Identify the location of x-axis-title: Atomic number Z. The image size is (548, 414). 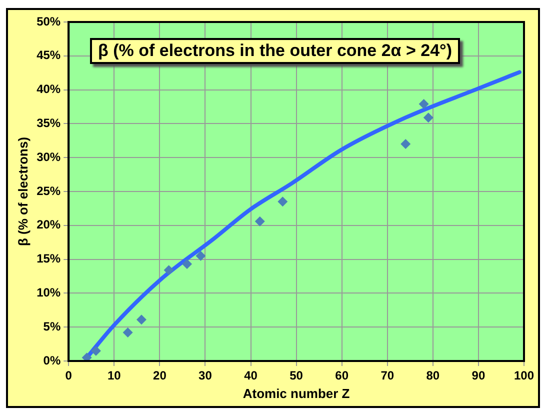
(296, 393).